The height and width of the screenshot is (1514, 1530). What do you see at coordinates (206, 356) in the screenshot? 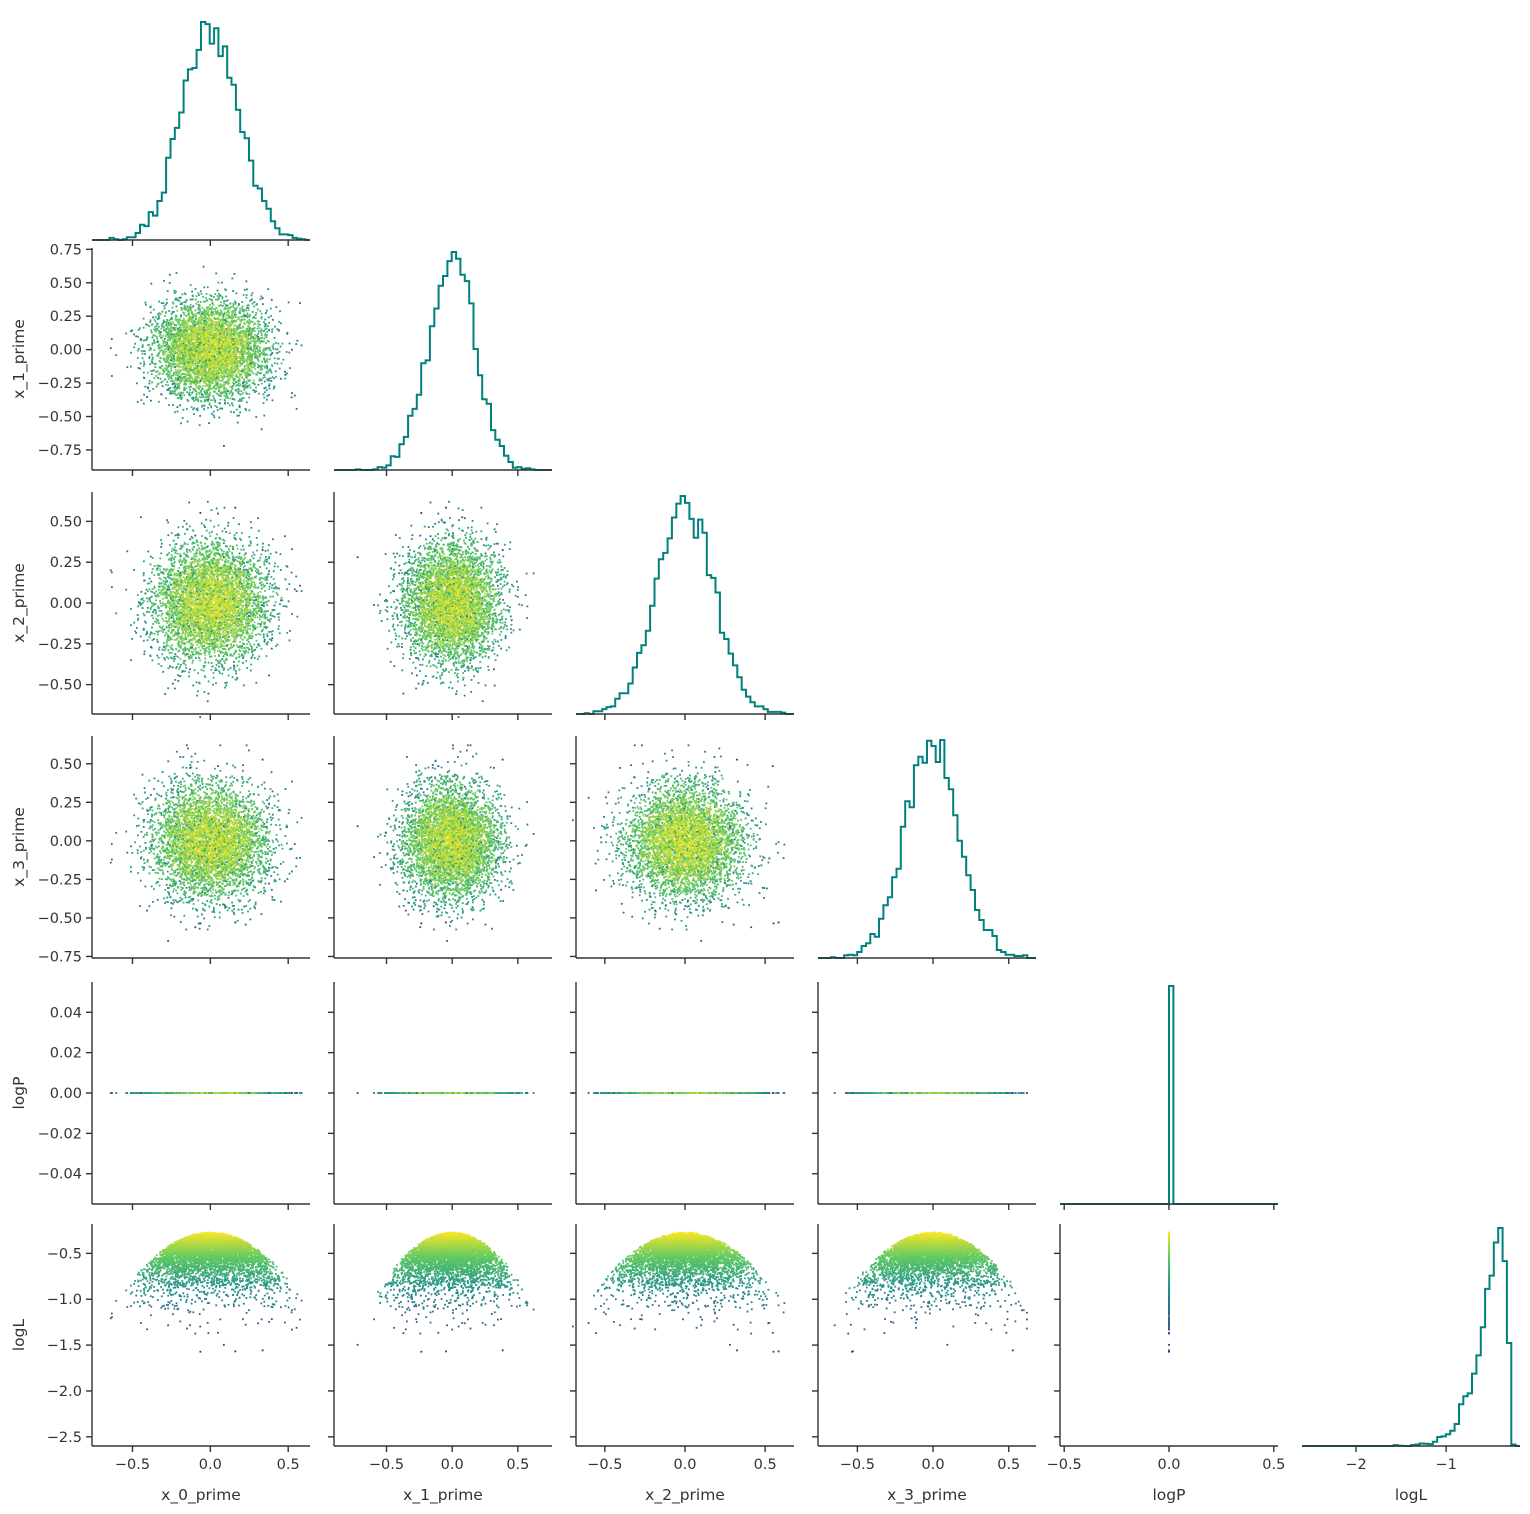
I see `scatter-x_1_prime-vs-x_0_prime` at bounding box center [206, 356].